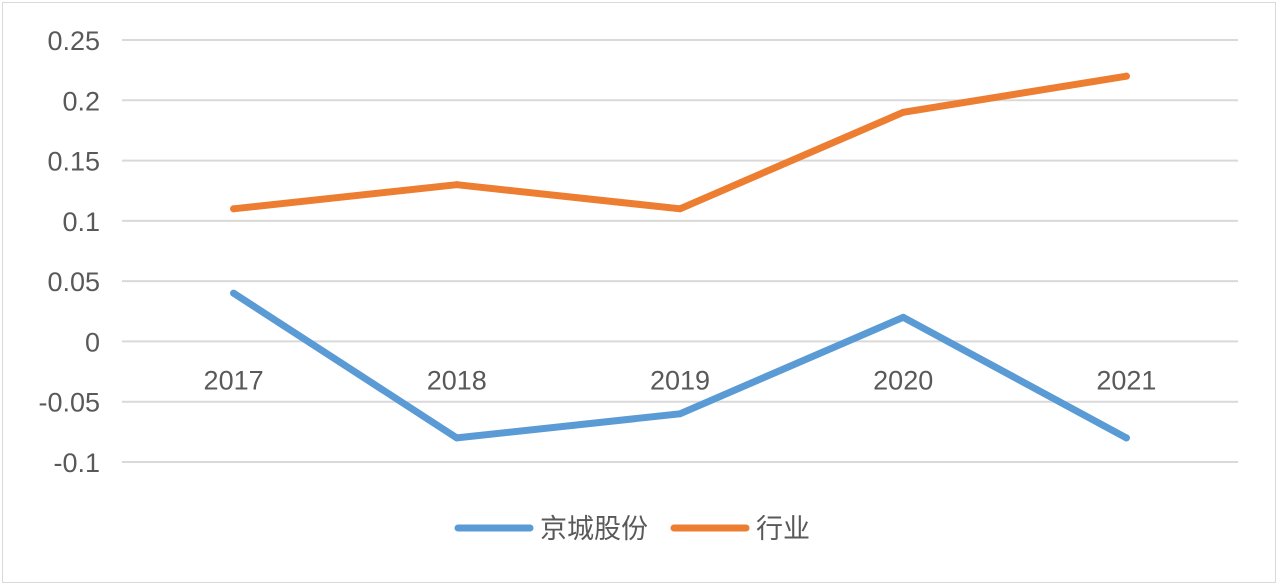 Image resolution: width=1280 pixels, height=587 pixels. What do you see at coordinates (69, 252) in the screenshot?
I see `y-axis: 0.25 0.2 0.15 0.1 0.05 0 -0.05 -0.1` at bounding box center [69, 252].